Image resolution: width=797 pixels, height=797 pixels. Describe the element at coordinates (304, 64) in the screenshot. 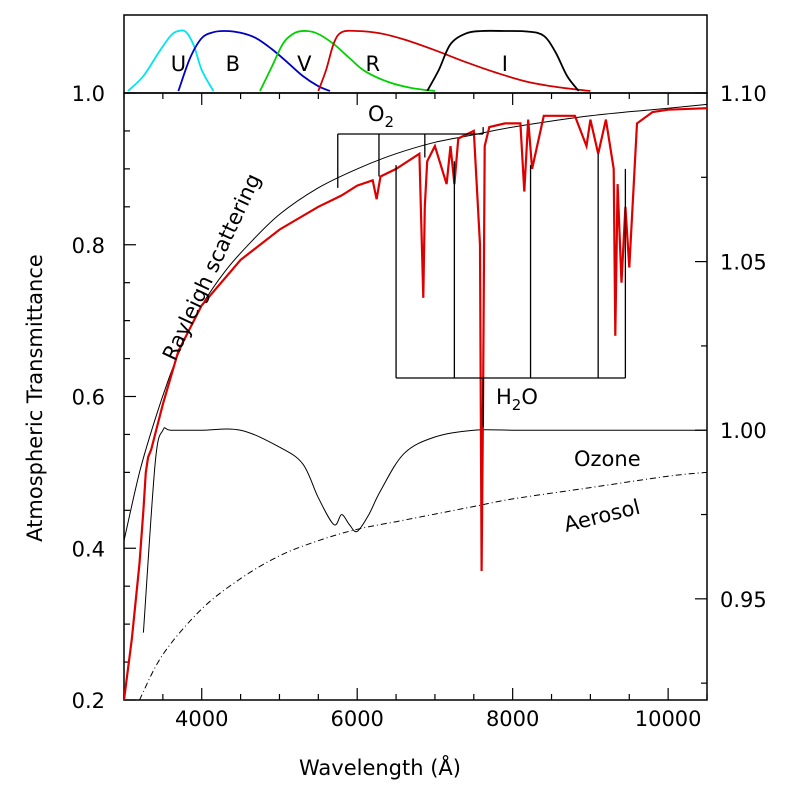

I see `filter-label-V: V` at that location.